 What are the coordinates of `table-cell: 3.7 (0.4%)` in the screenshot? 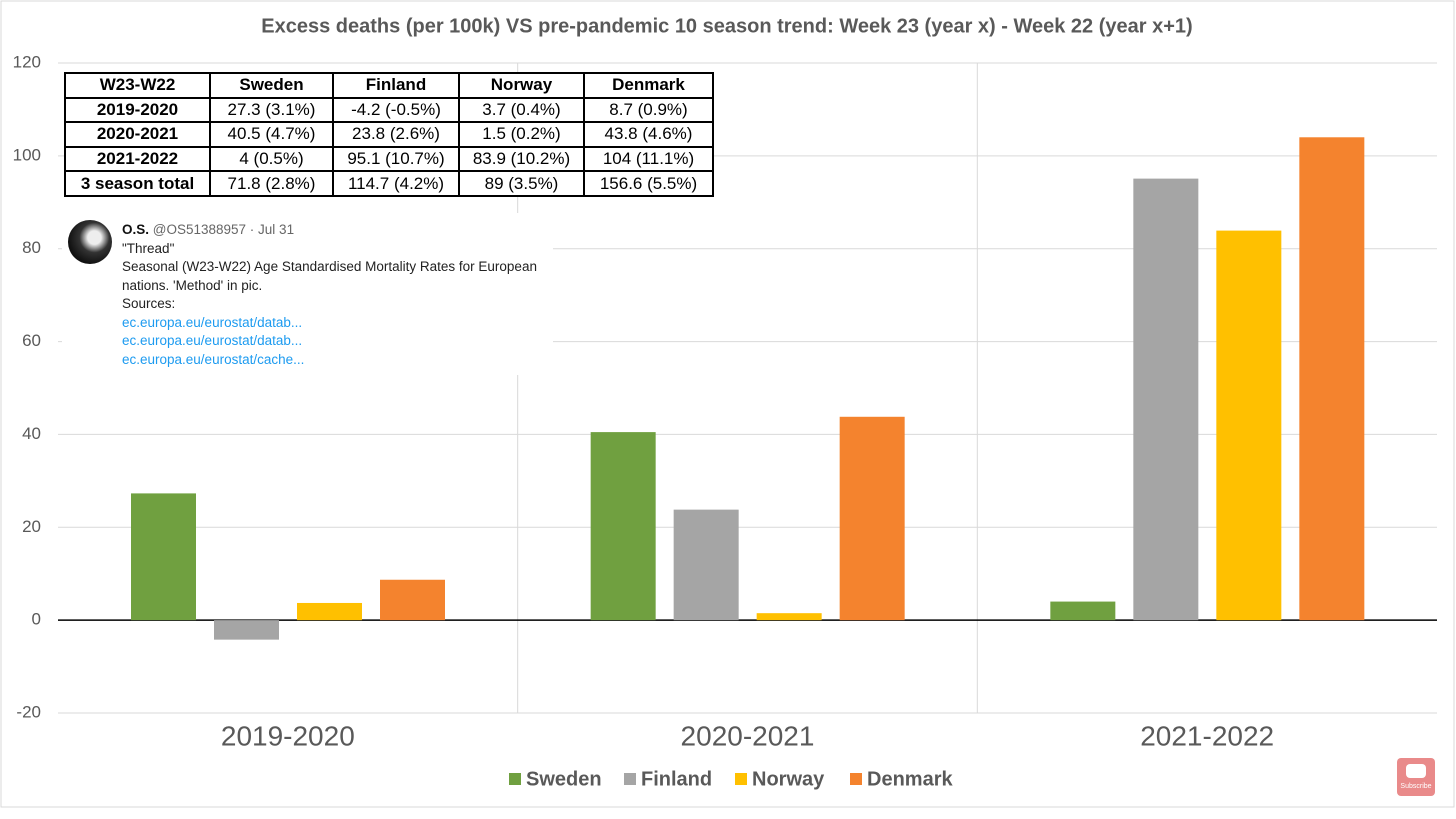 It's located at (521, 110).